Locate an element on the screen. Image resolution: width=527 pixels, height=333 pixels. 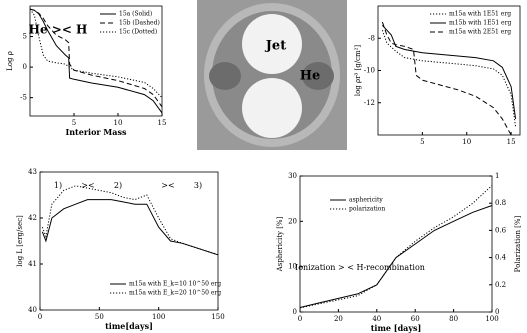
y-tick-label: 42 is located at coordinates (32, 218).